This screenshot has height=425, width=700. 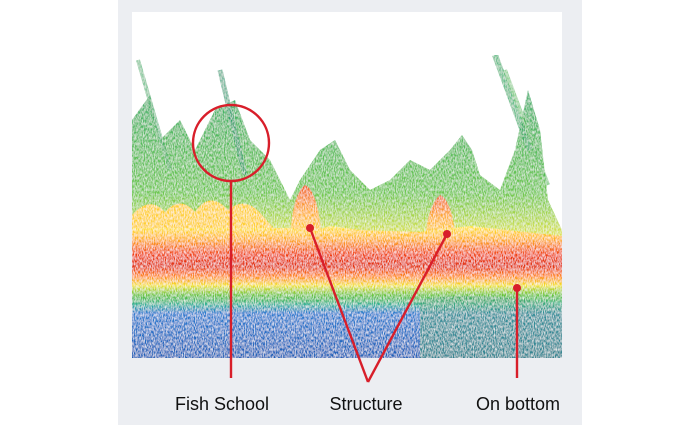 What do you see at coordinates (222, 404) in the screenshot?
I see `label: Fish School` at bounding box center [222, 404].